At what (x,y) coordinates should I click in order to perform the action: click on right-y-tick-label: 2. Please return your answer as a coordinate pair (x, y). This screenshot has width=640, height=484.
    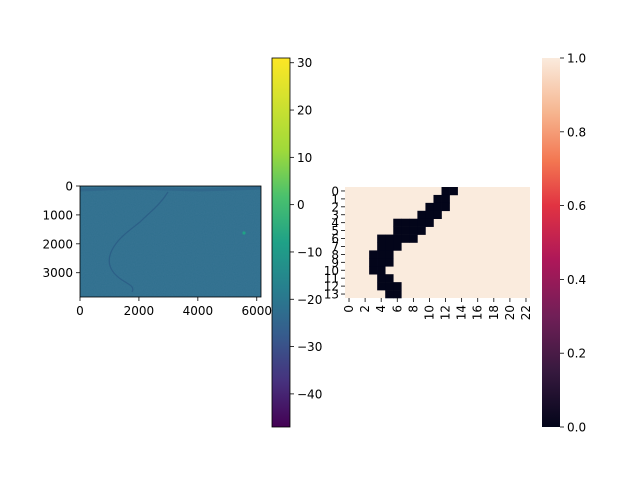
    Looking at the image, I should click on (335, 207).